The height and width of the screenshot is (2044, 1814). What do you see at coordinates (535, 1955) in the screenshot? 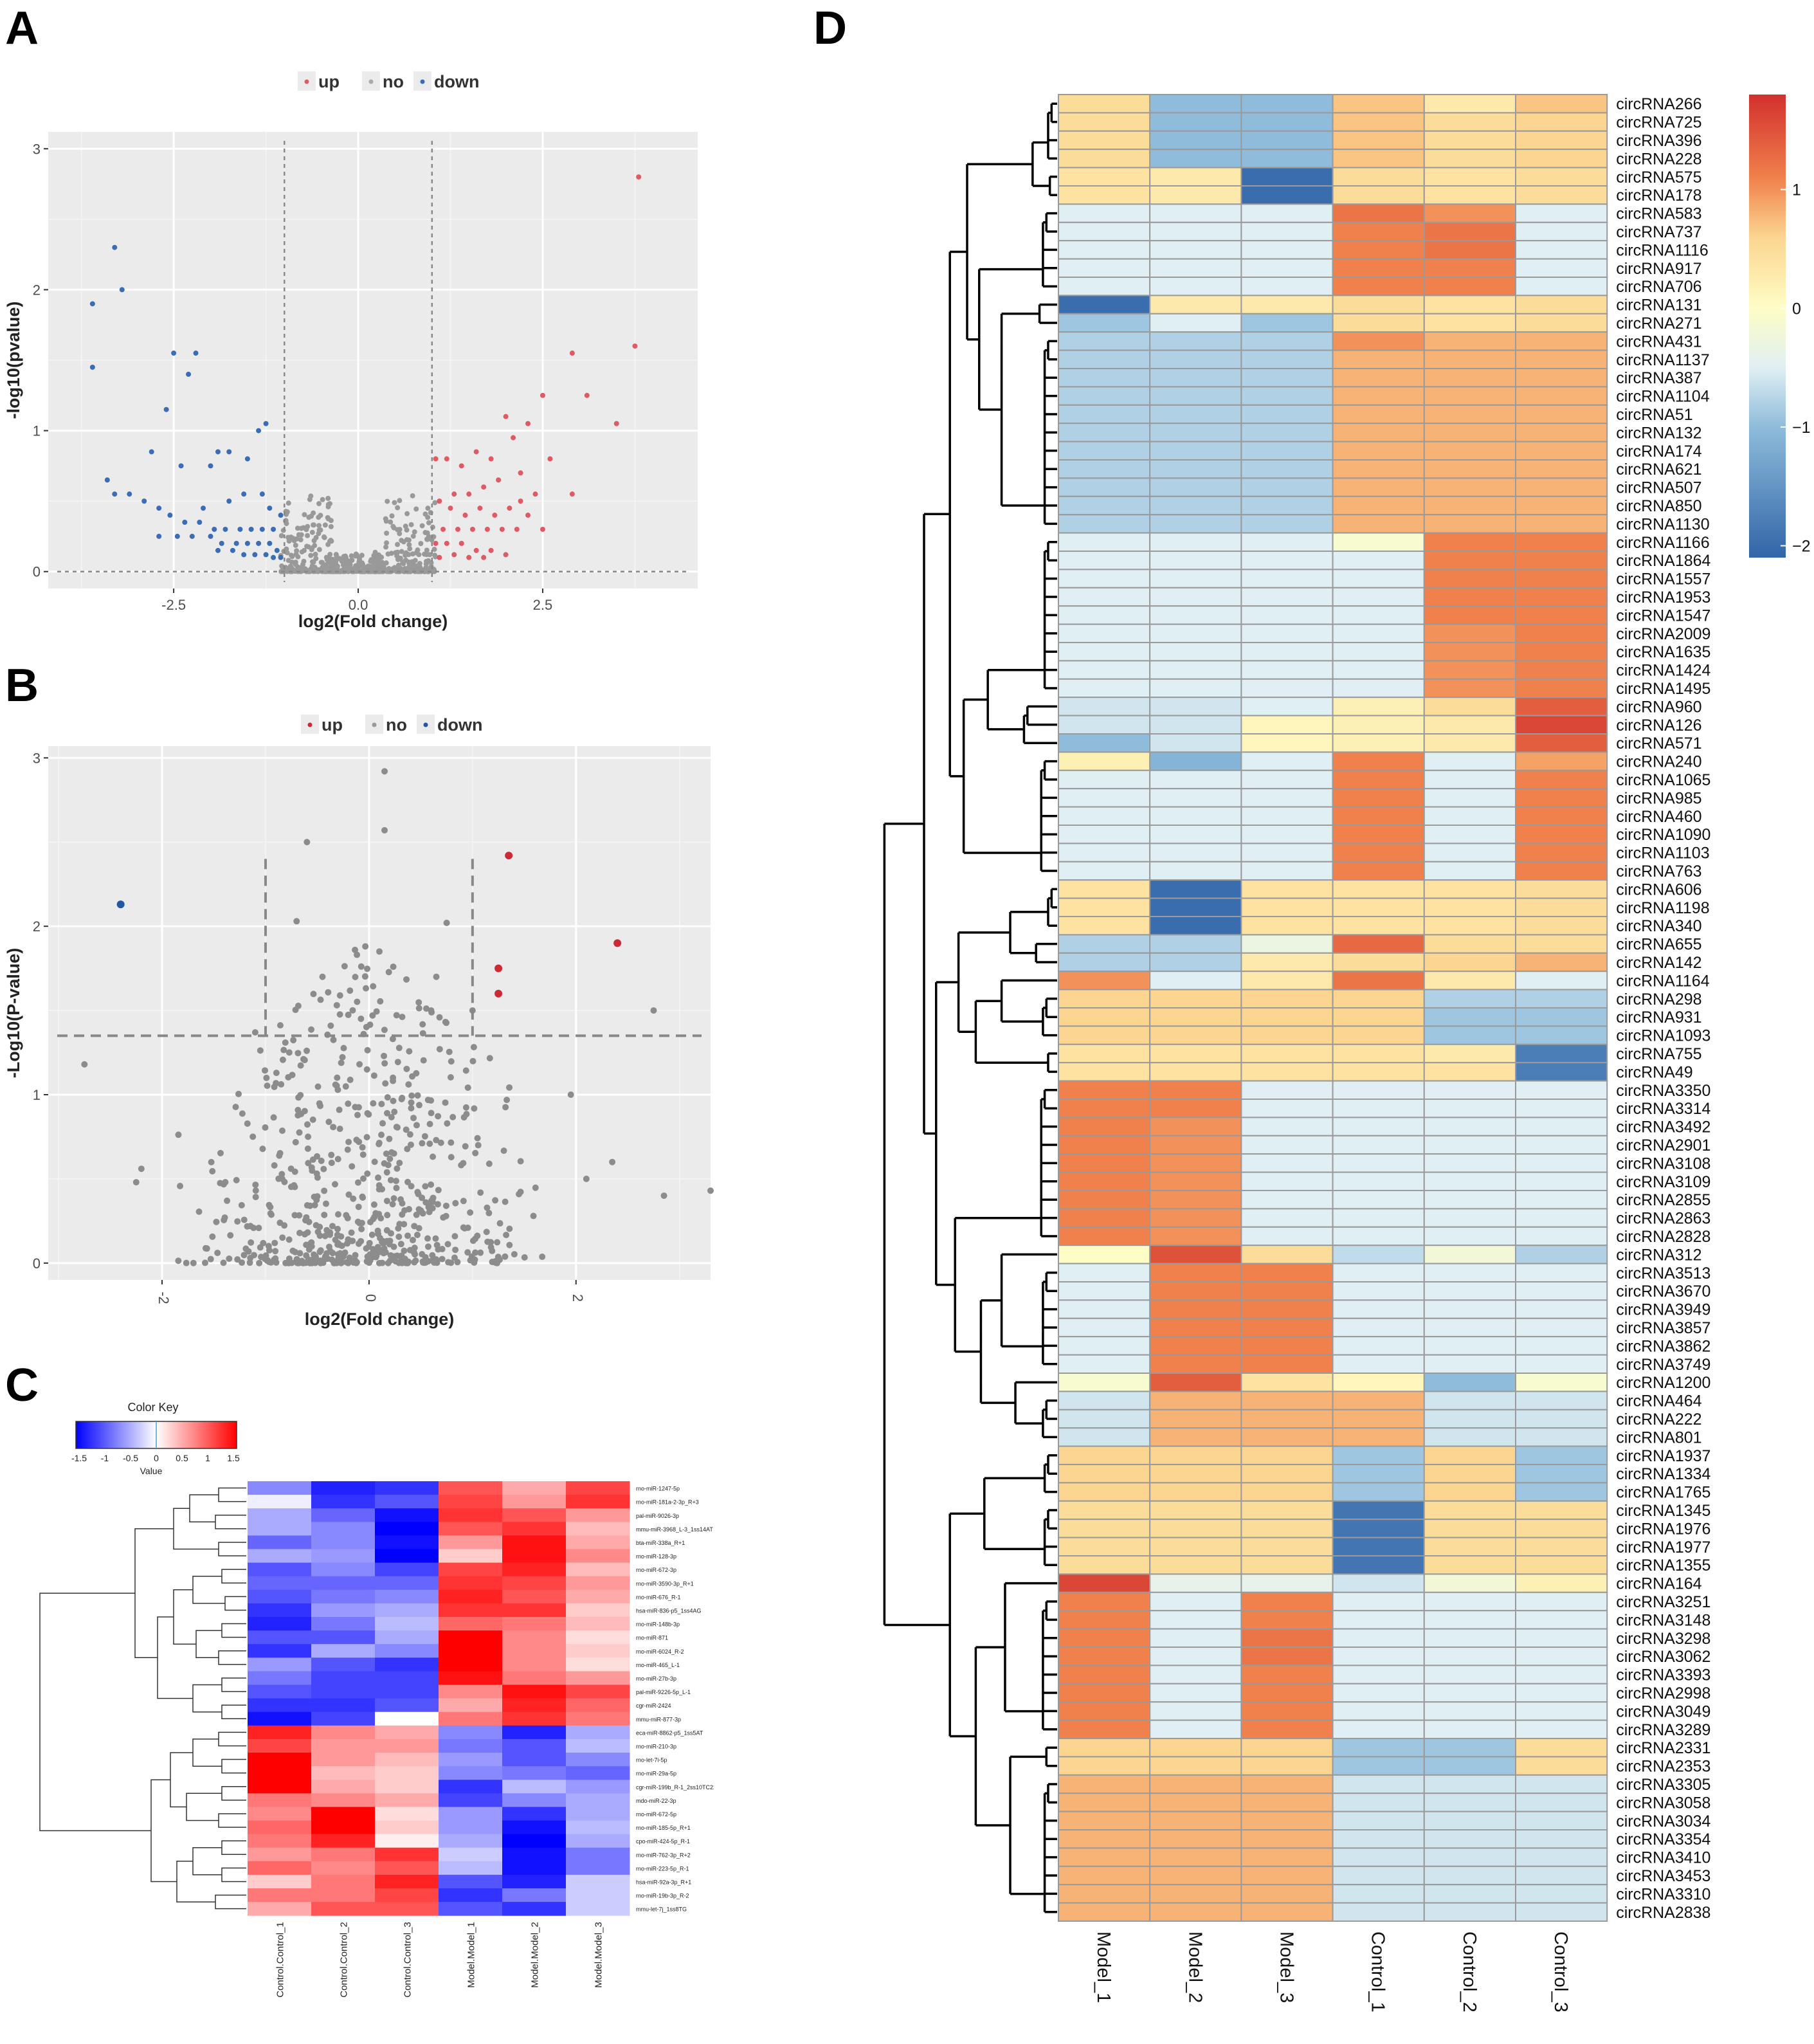
I see `col-label-c: Model.Model_2` at bounding box center [535, 1955].